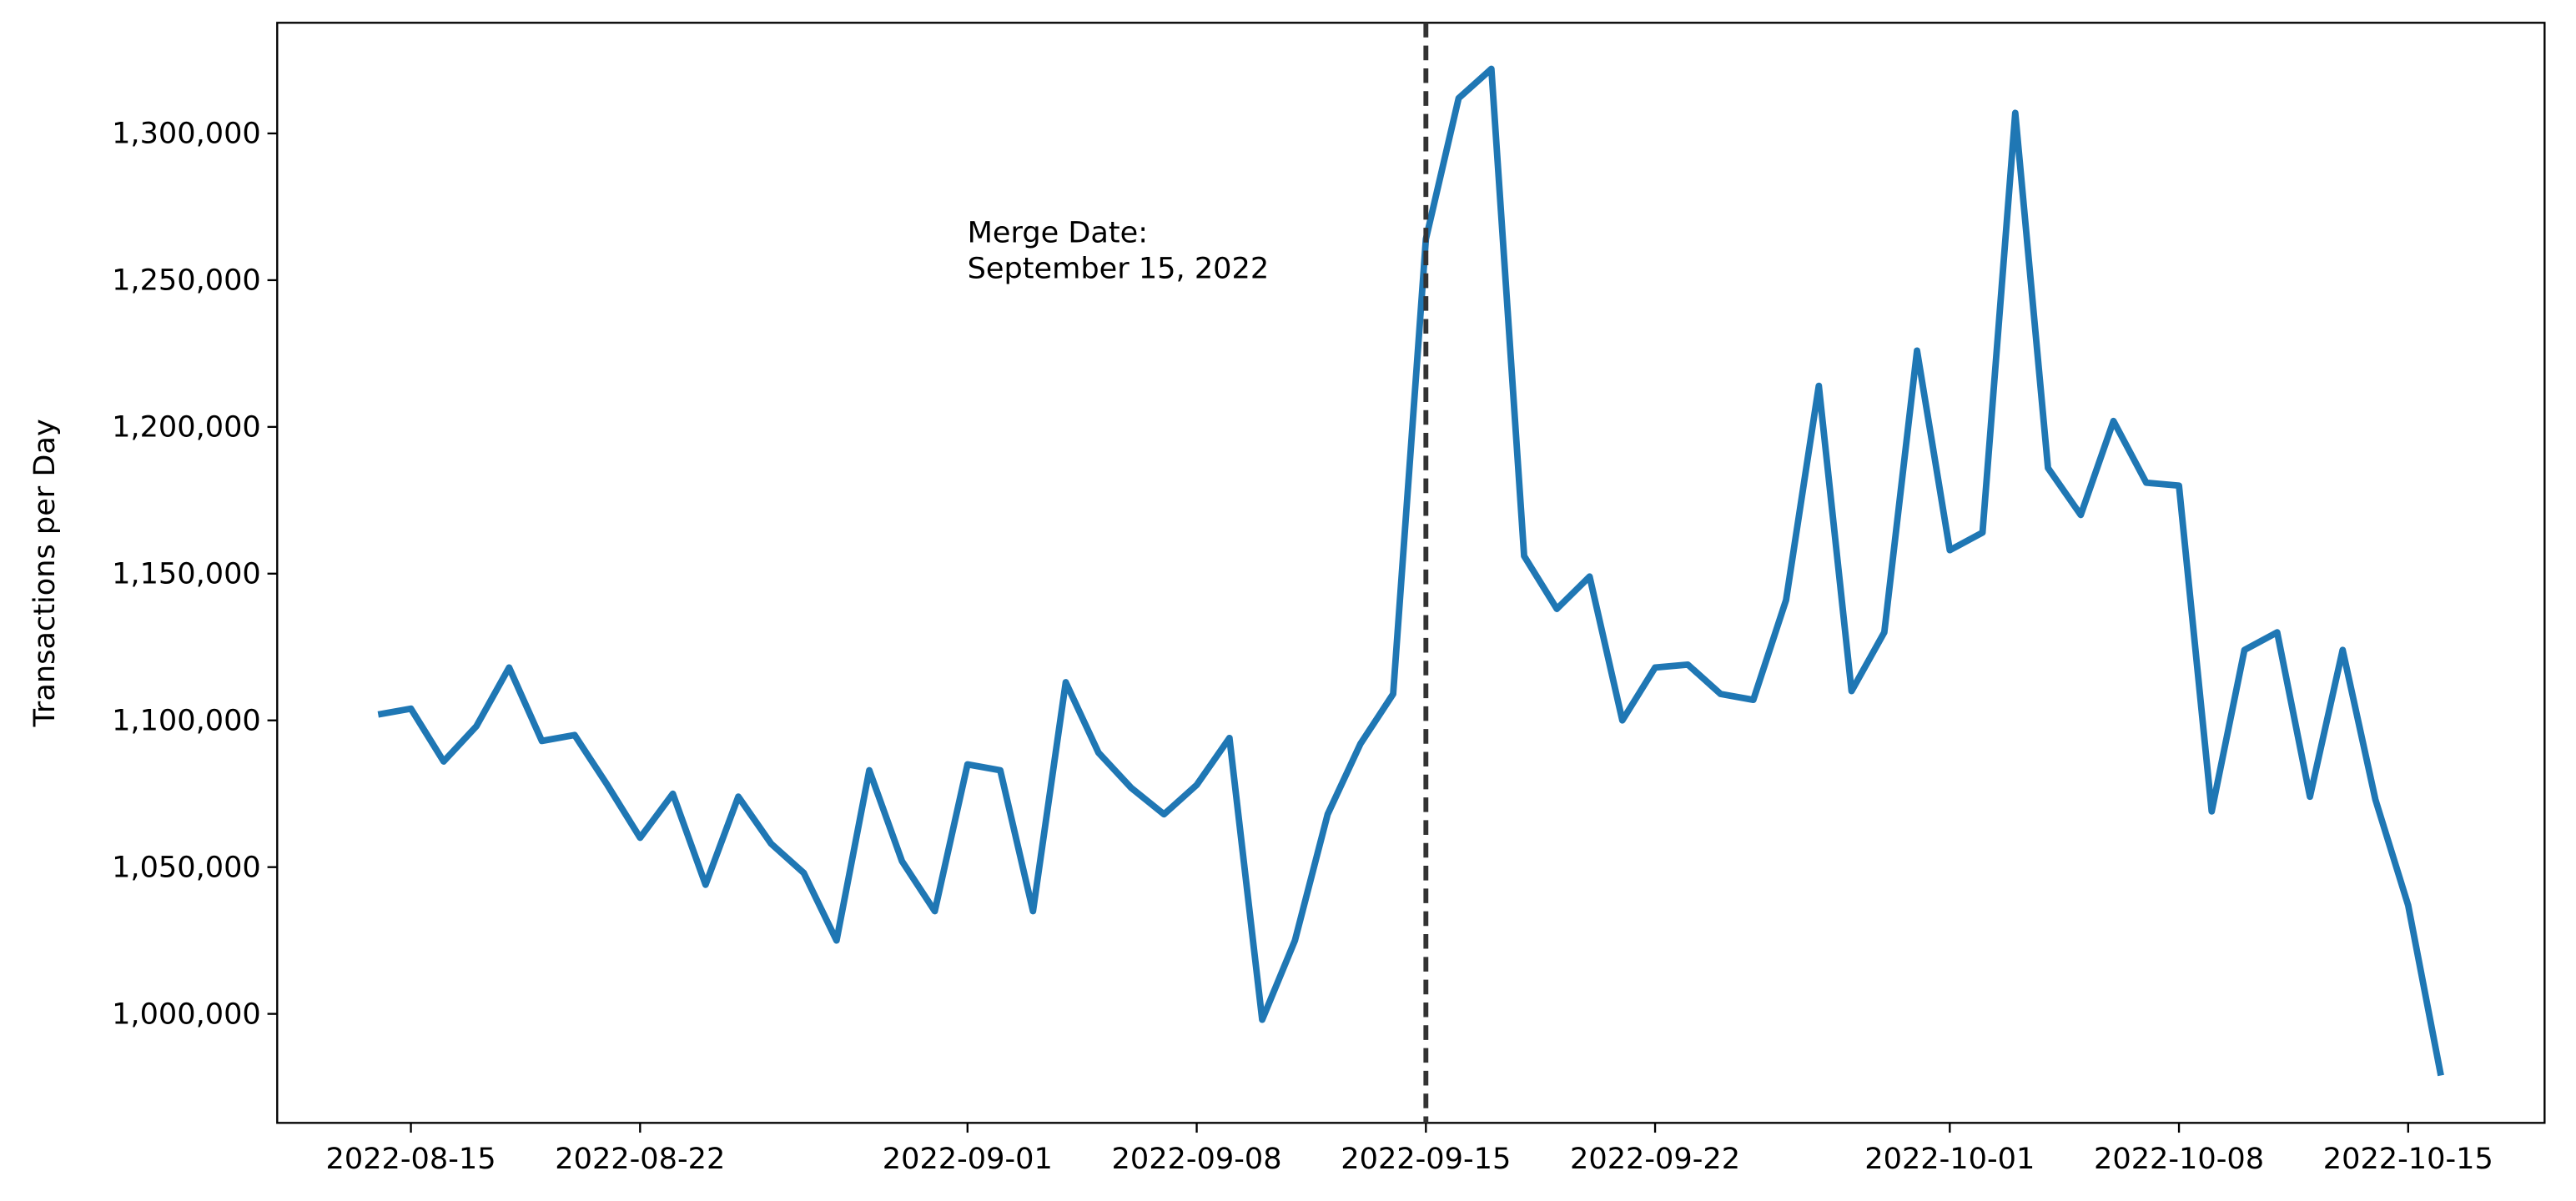 The width and height of the screenshot is (2576, 1201). I want to click on y-tick-label: 1,150,000, so click(186, 574).